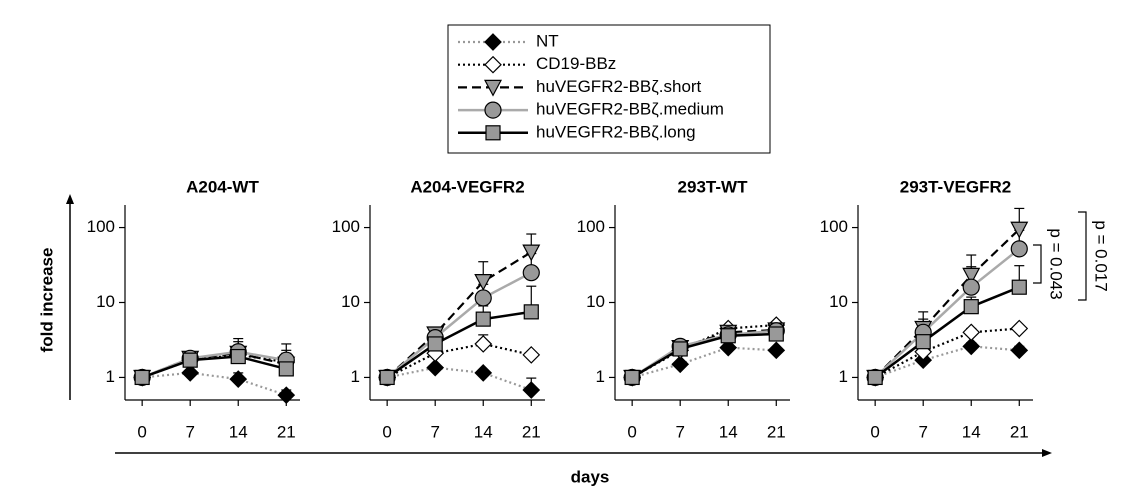 This screenshot has height=500, width=1128. I want to click on y-arrowhead, so click(70, 199).